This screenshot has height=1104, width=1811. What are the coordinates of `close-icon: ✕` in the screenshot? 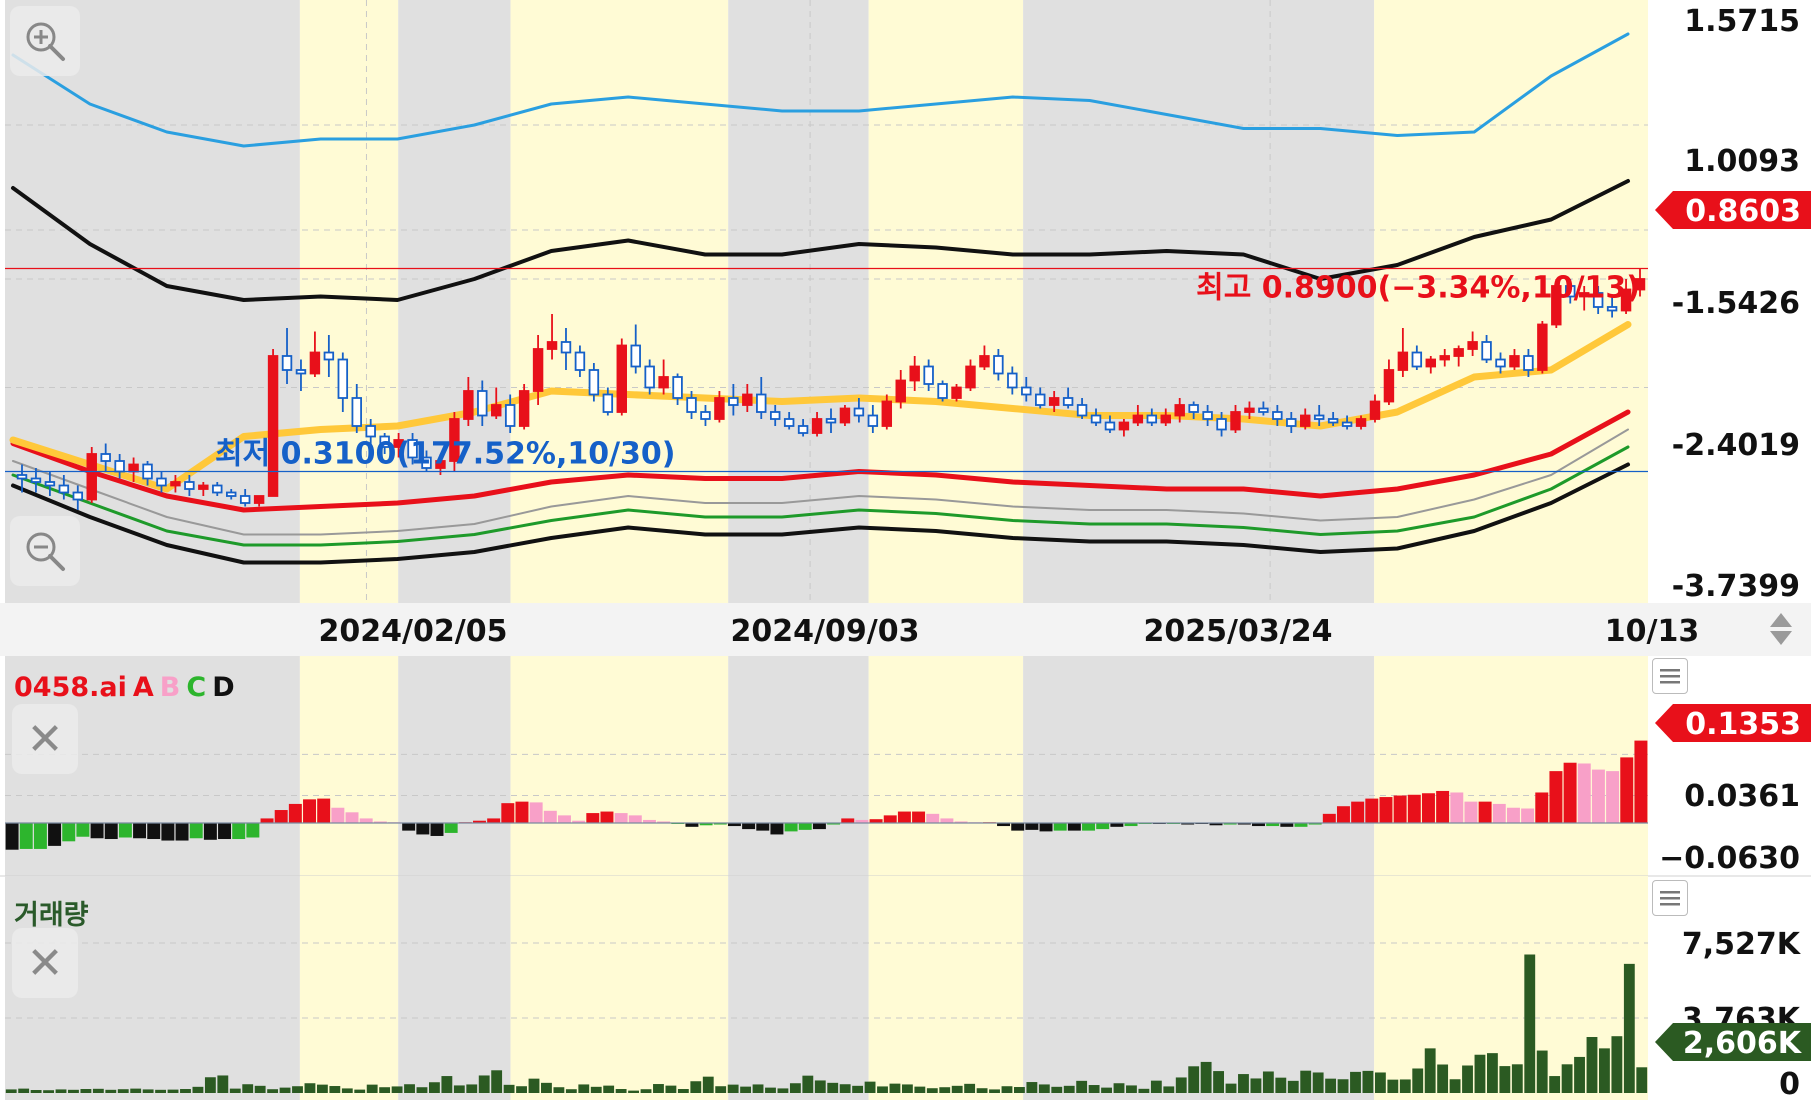 It's located at (45, 739).